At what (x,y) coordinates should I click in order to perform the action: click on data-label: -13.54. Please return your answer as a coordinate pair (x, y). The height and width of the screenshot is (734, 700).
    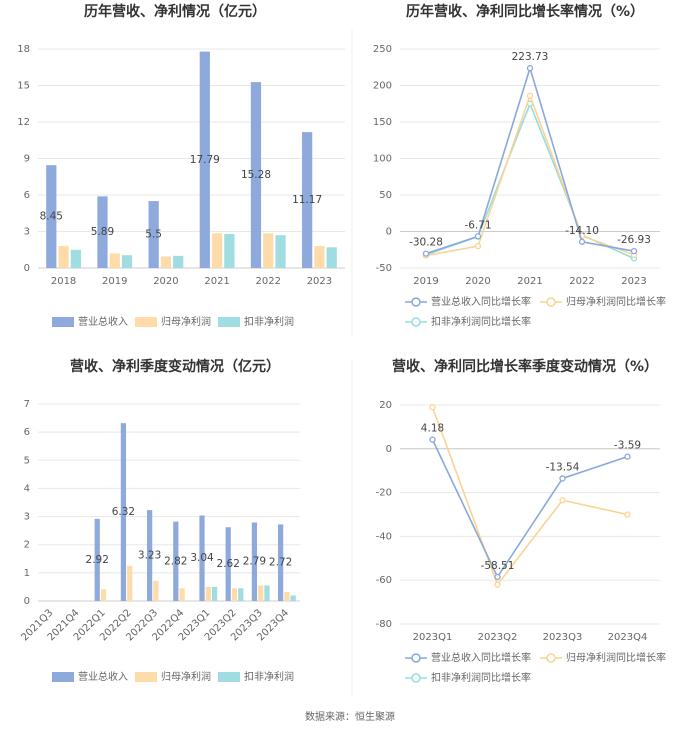
    Looking at the image, I should click on (563, 467).